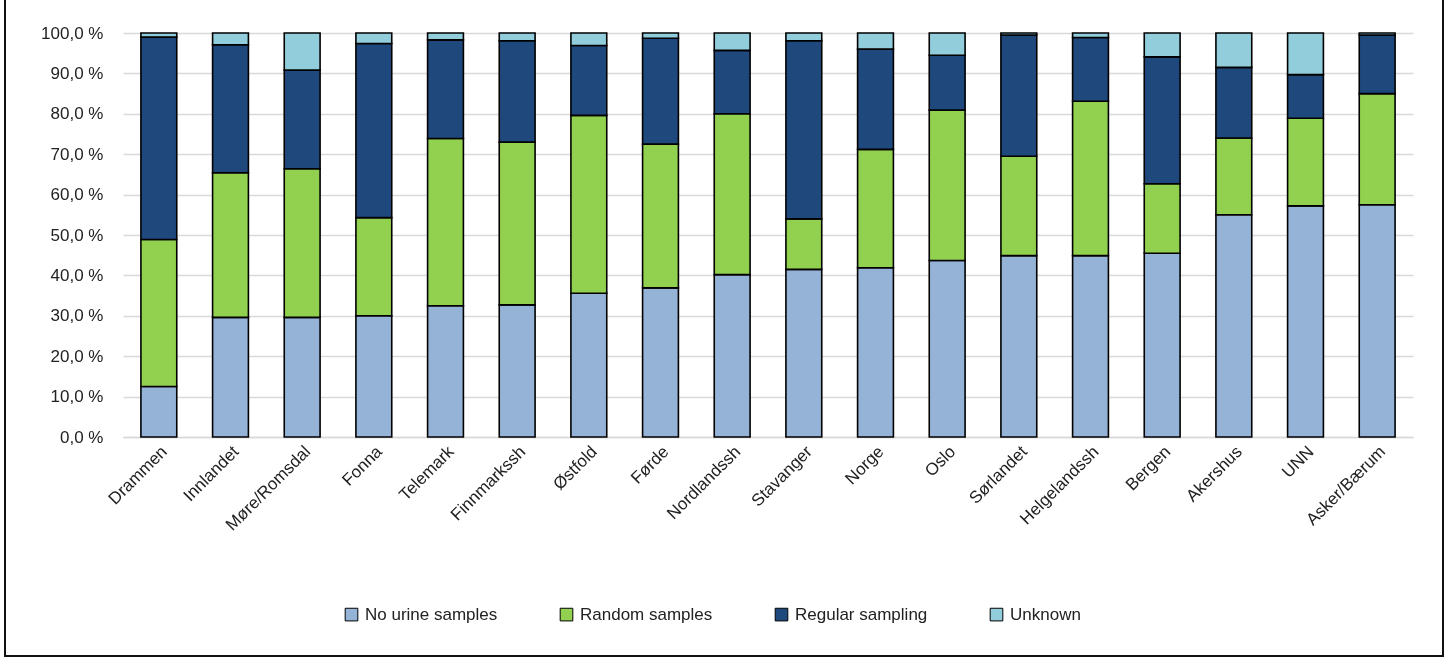 This screenshot has height=659, width=1450. Describe the element at coordinates (77, 195) in the screenshot. I see `y-tick-label: 60,0 %` at that location.